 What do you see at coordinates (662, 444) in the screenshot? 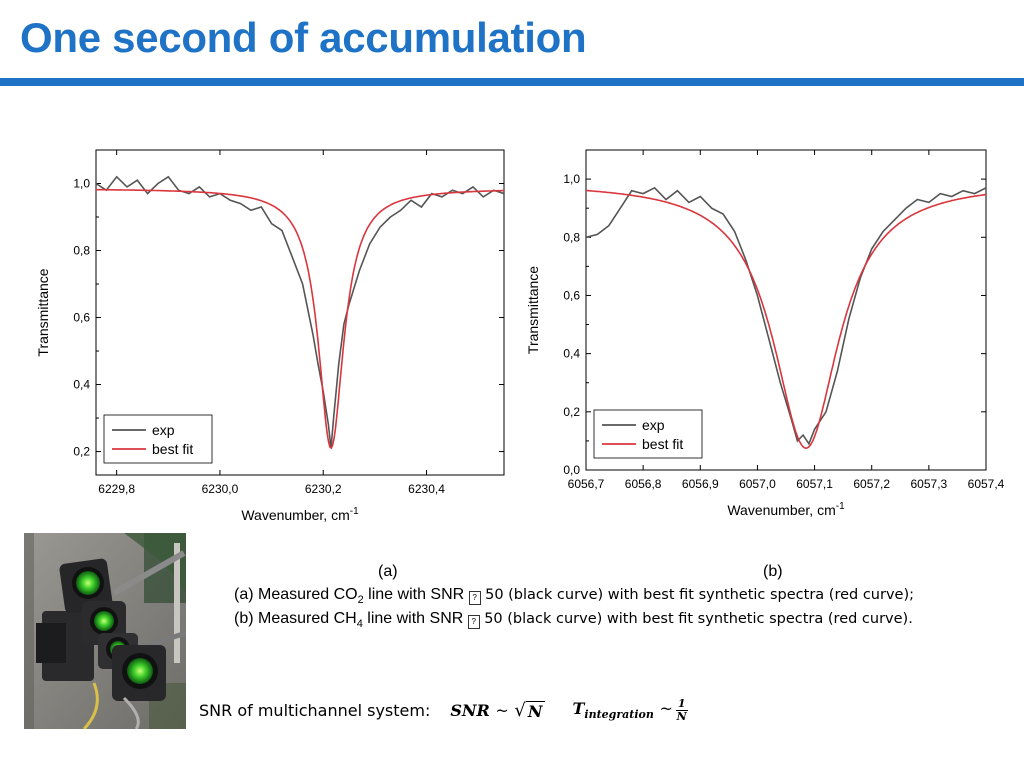
I see `chart-b-legend-label-fit: best fit` at bounding box center [662, 444].